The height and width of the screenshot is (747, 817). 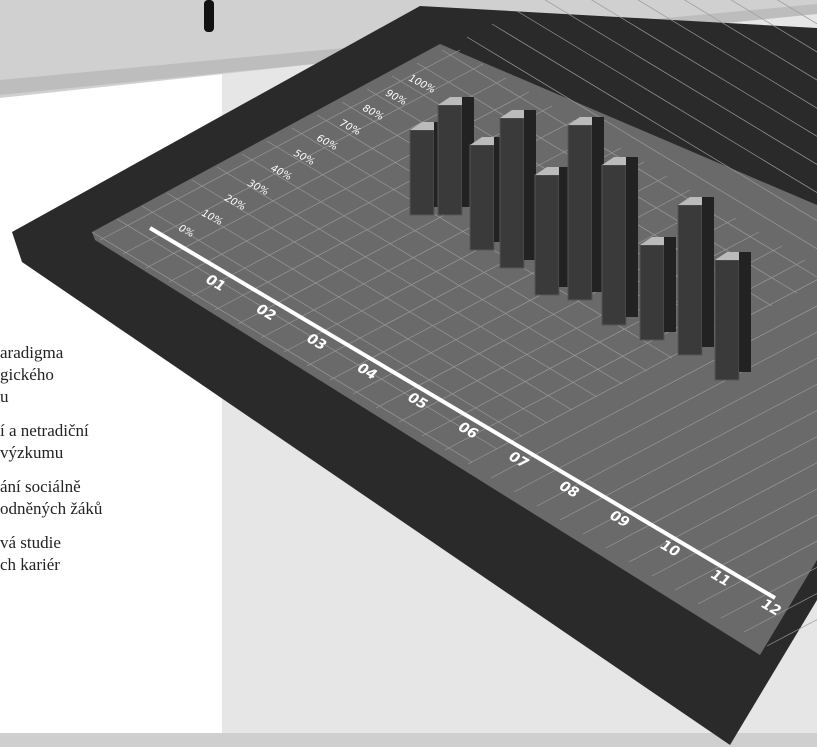 I want to click on list-text: ání sociálně, so click(x=40, y=486).